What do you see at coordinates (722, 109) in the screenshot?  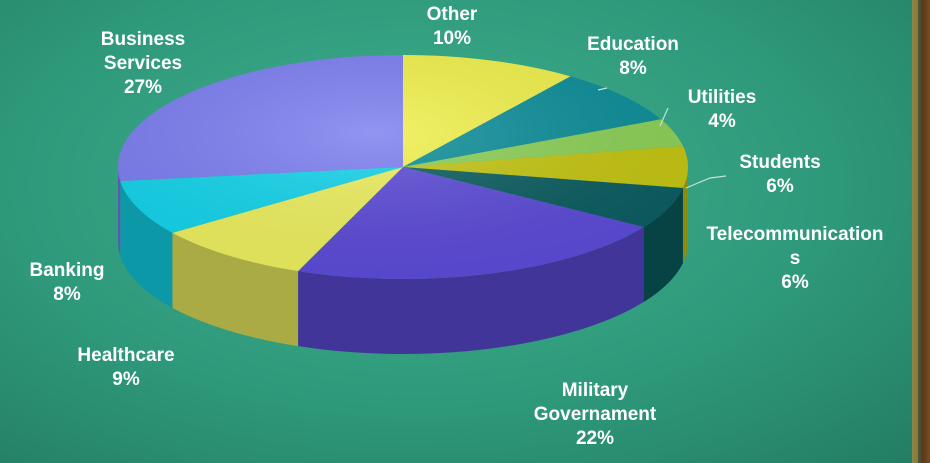 I see `label-utilities: Utilities 4%` at bounding box center [722, 109].